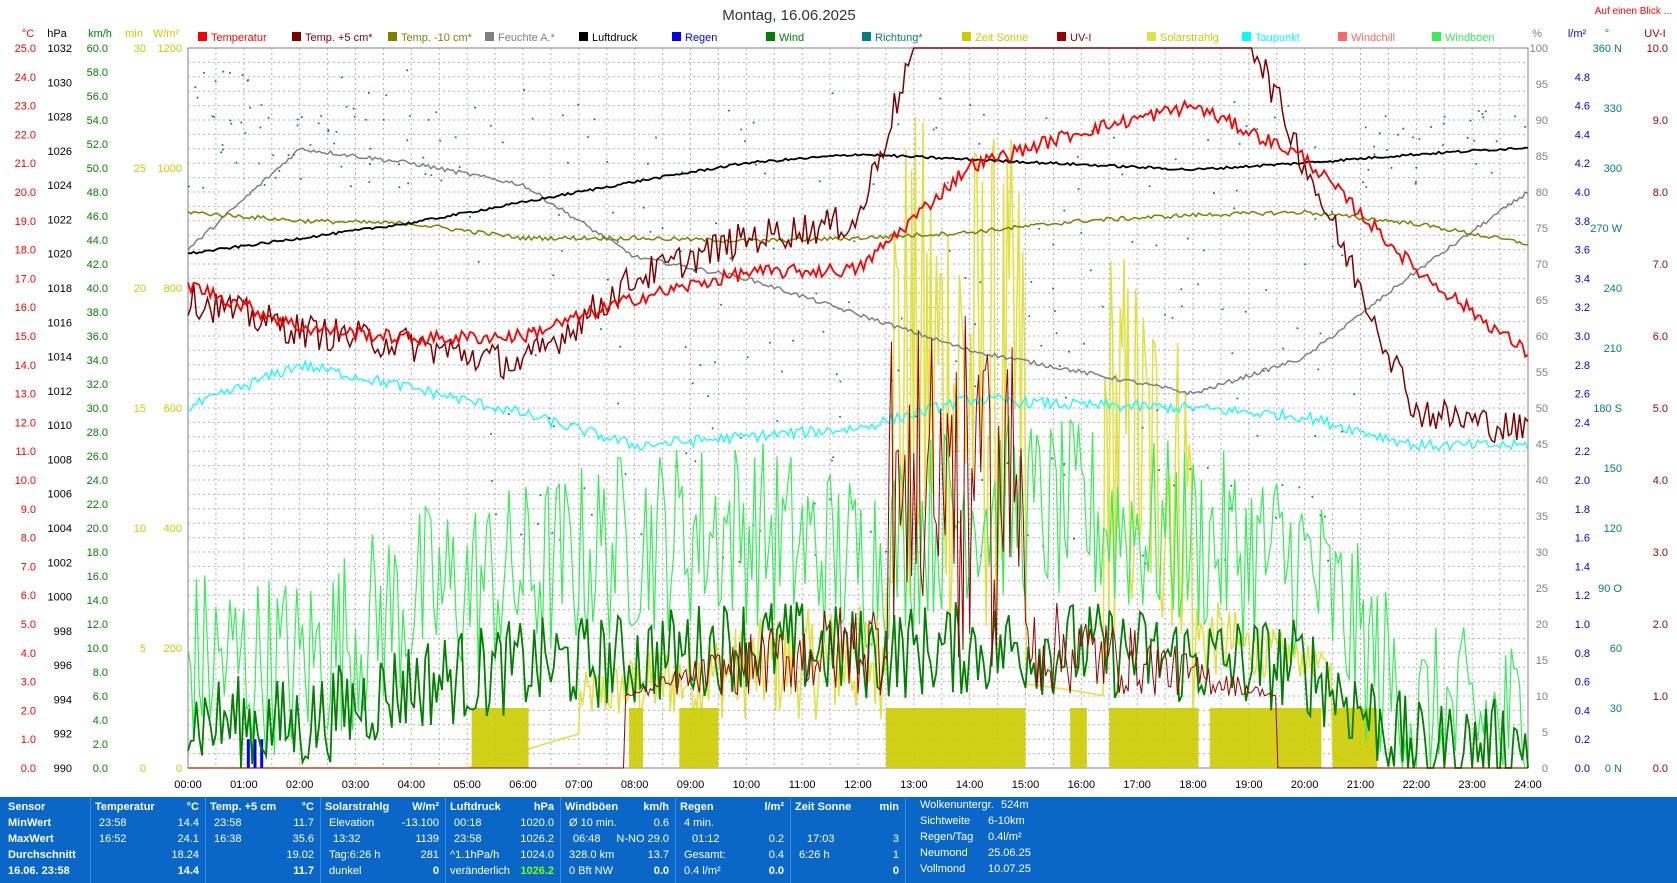  Describe the element at coordinates (97, 145) in the screenshot. I see `kmh-tick-4: 52.0` at that location.